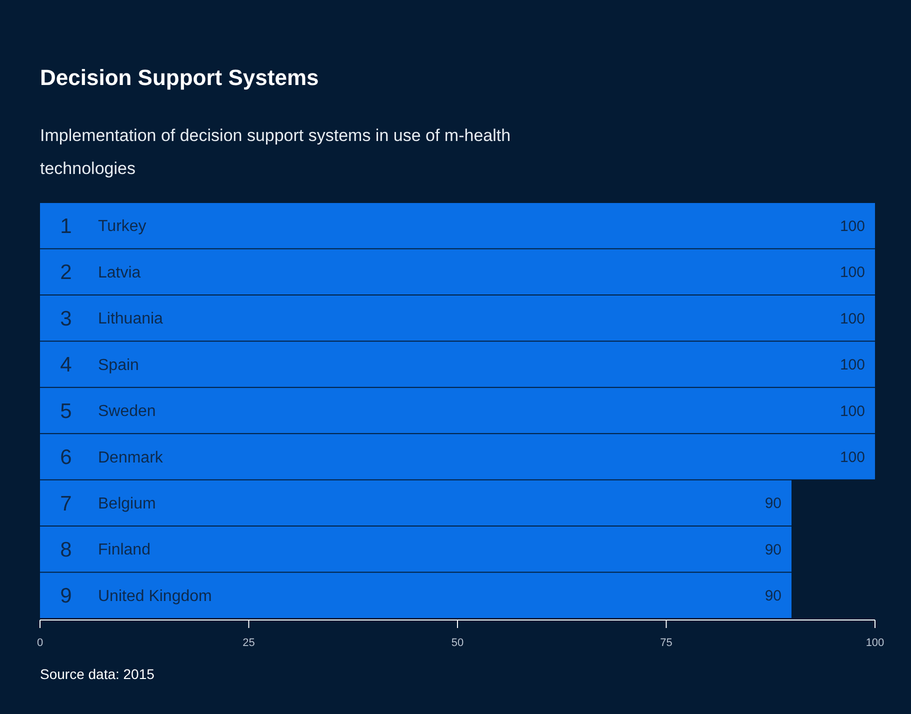 The image size is (911, 714). What do you see at coordinates (118, 365) in the screenshot?
I see `y-tick-label: Spain` at bounding box center [118, 365].